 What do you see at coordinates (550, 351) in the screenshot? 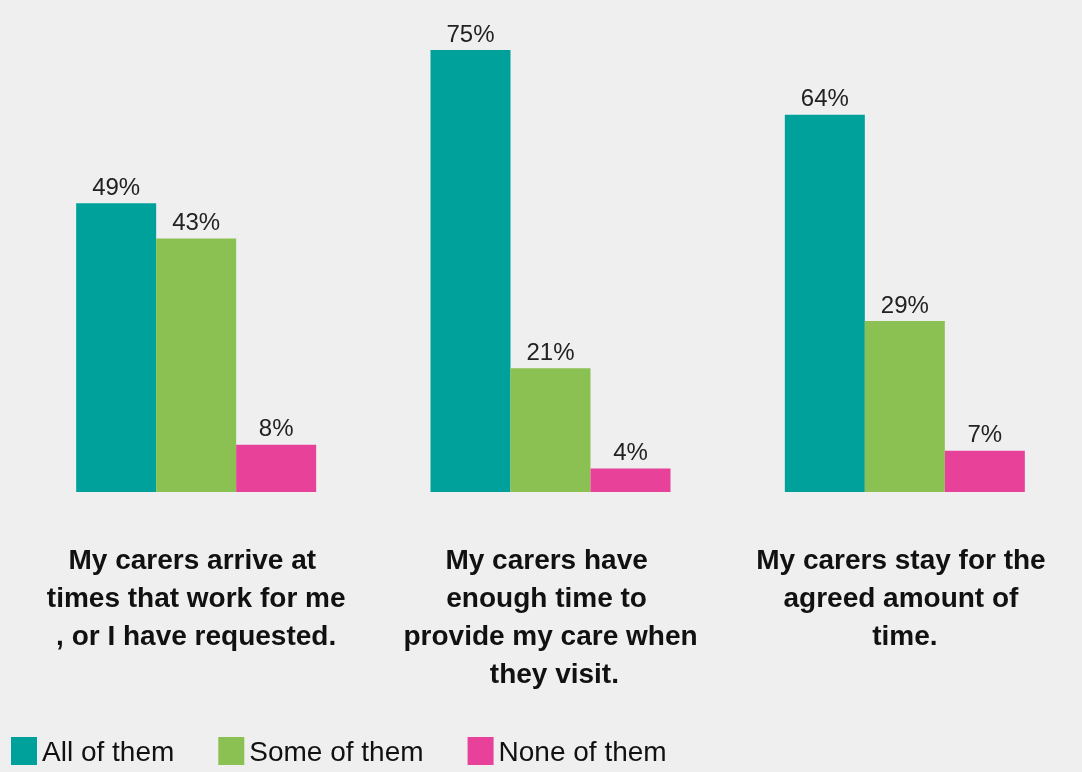
I see `data-label: 21%` at bounding box center [550, 351].